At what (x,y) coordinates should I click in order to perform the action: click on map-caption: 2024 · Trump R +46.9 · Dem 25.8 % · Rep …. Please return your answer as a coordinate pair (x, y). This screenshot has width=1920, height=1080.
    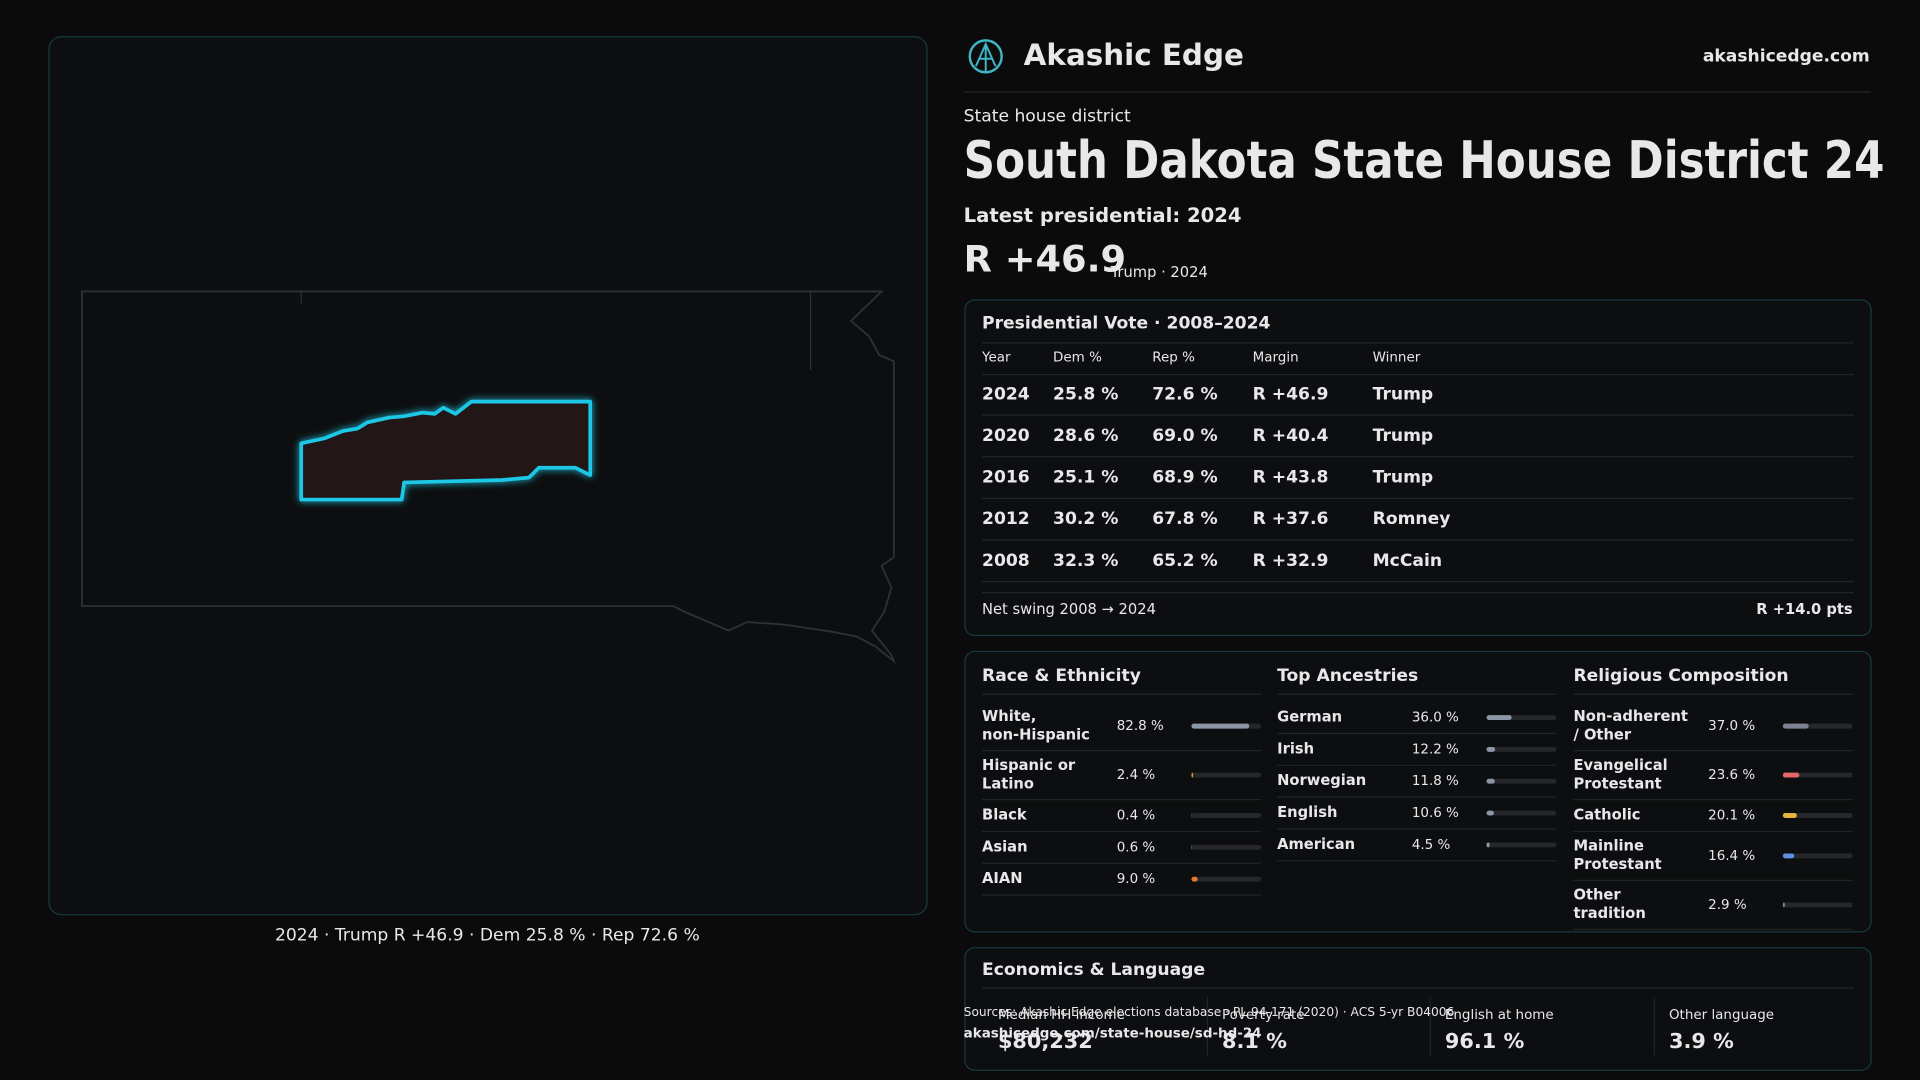
    Looking at the image, I should click on (487, 936).